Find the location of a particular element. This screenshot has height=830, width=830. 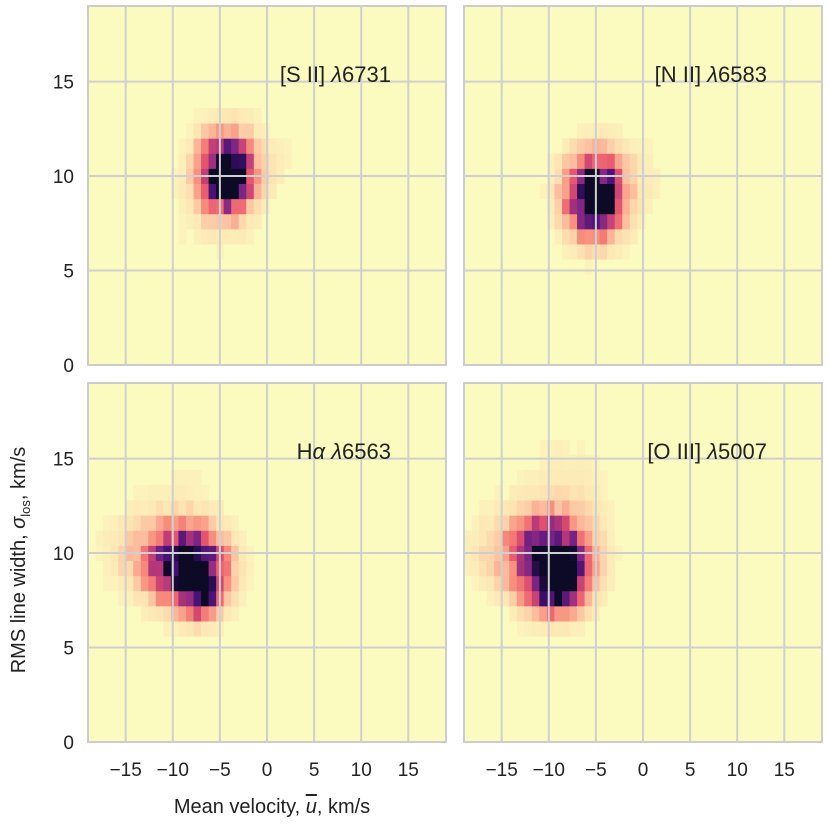

x-tick-label: 15 is located at coordinates (408, 770).